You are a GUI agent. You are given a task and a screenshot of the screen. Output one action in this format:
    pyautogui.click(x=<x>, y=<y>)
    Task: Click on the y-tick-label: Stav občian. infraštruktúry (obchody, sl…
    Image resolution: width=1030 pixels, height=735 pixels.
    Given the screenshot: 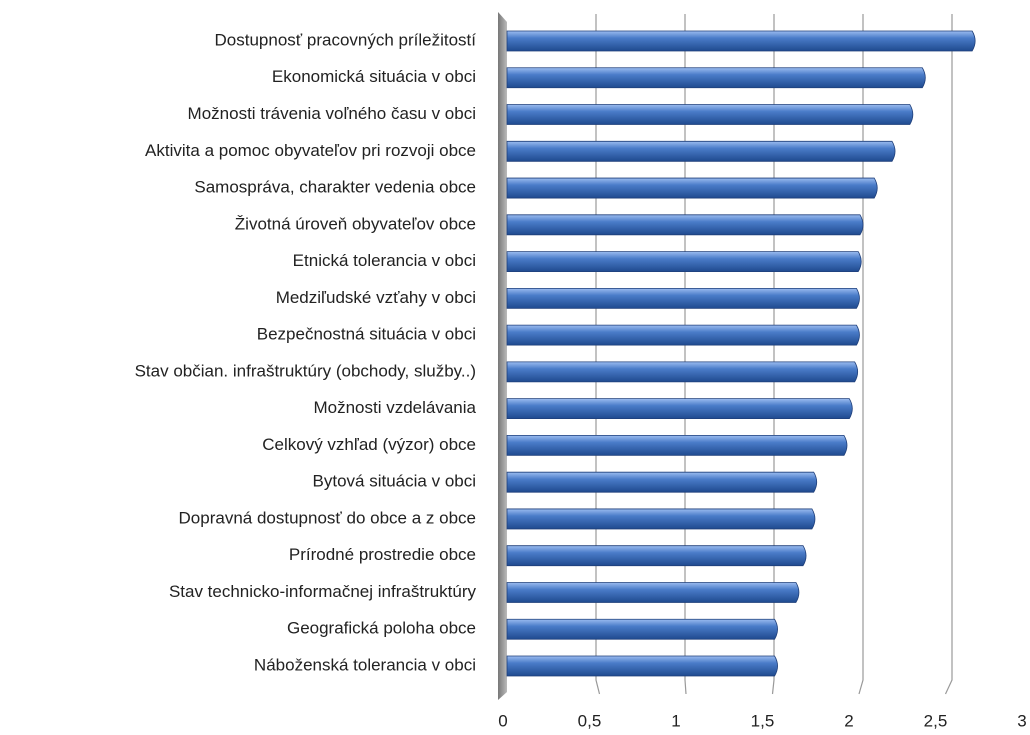 What is the action you would take?
    pyautogui.click(x=305, y=370)
    